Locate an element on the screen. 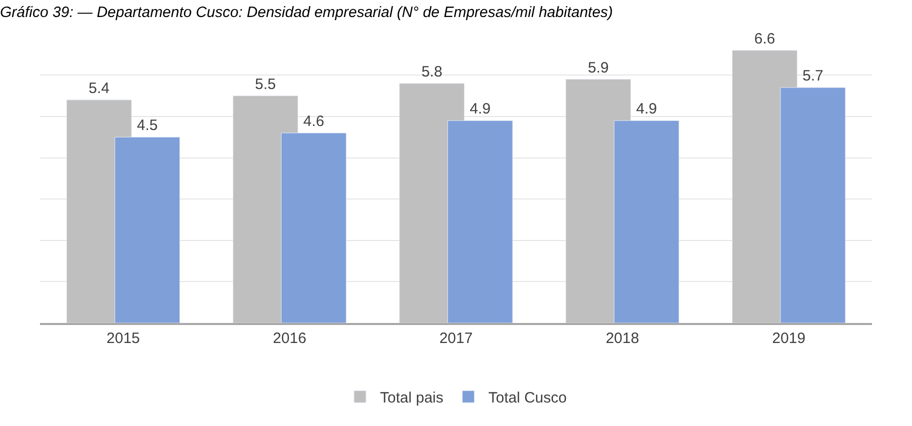 This screenshot has width=912, height=426. data-label: 5.4 is located at coordinates (99, 88).